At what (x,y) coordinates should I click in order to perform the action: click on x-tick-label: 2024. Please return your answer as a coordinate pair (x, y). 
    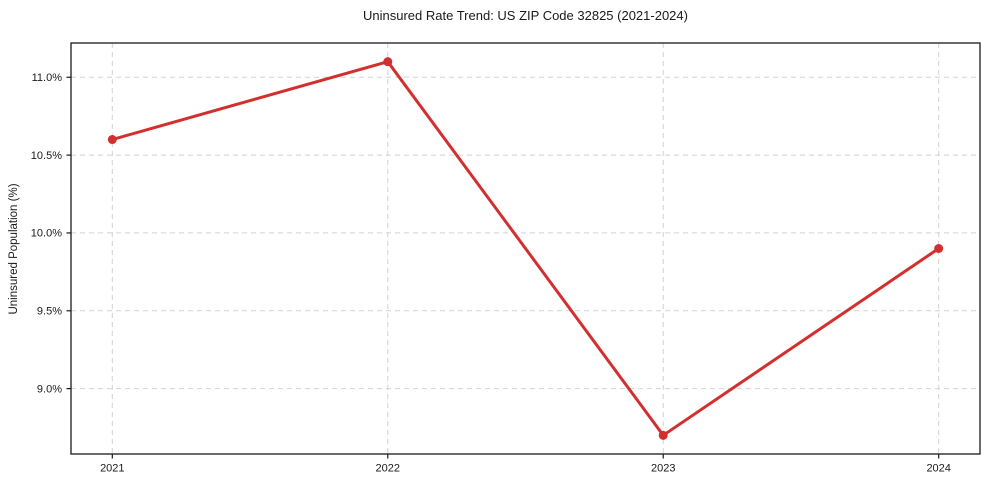
    Looking at the image, I should click on (938, 469).